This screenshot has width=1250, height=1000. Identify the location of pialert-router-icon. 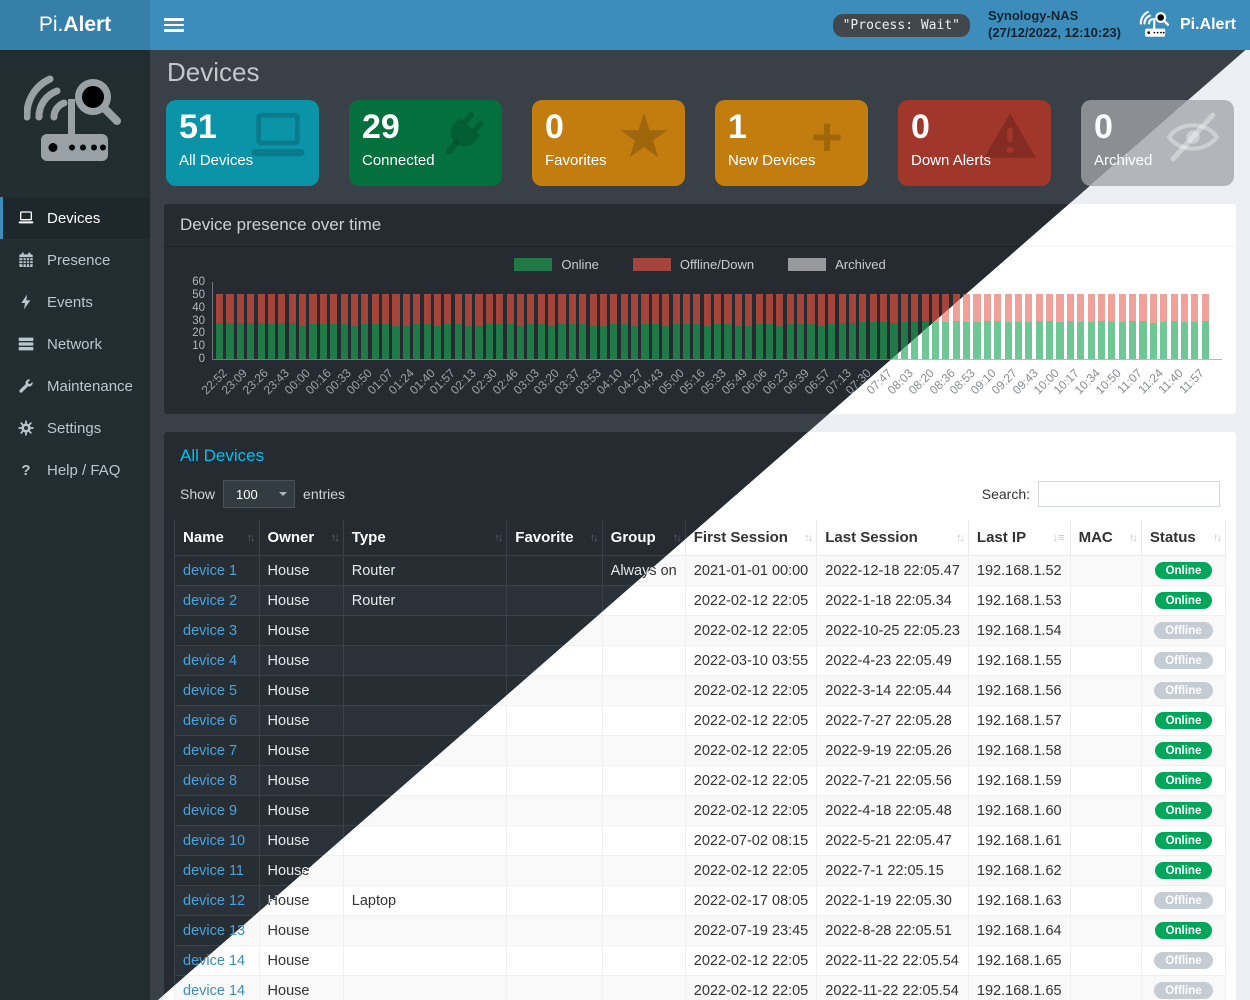
(1154, 24).